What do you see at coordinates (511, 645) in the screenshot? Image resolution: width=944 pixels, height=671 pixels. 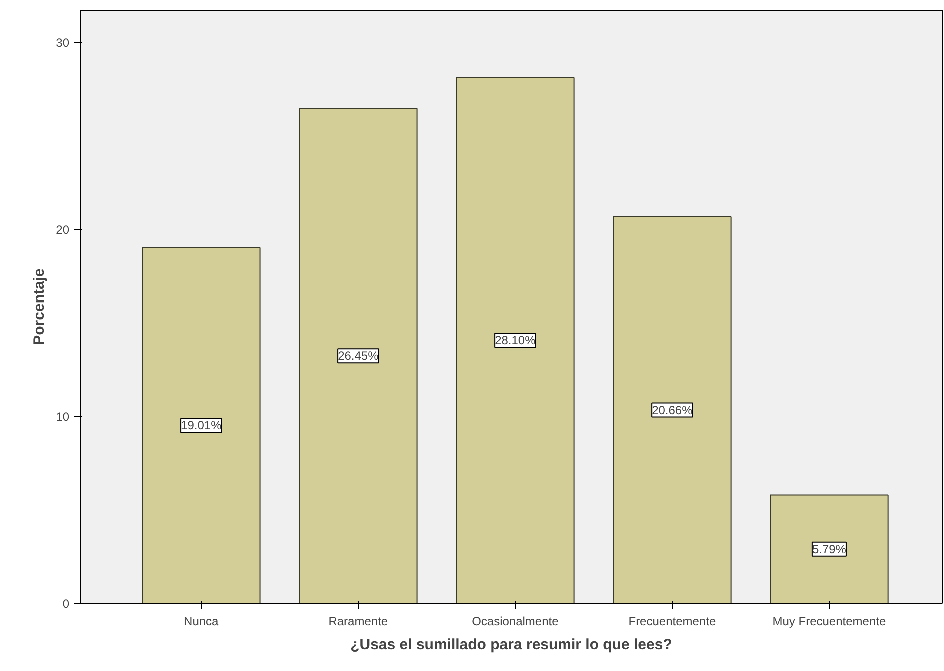 I see `x-axis-title: ¿Usas el sumillado para resumir lo que lees?` at bounding box center [511, 645].